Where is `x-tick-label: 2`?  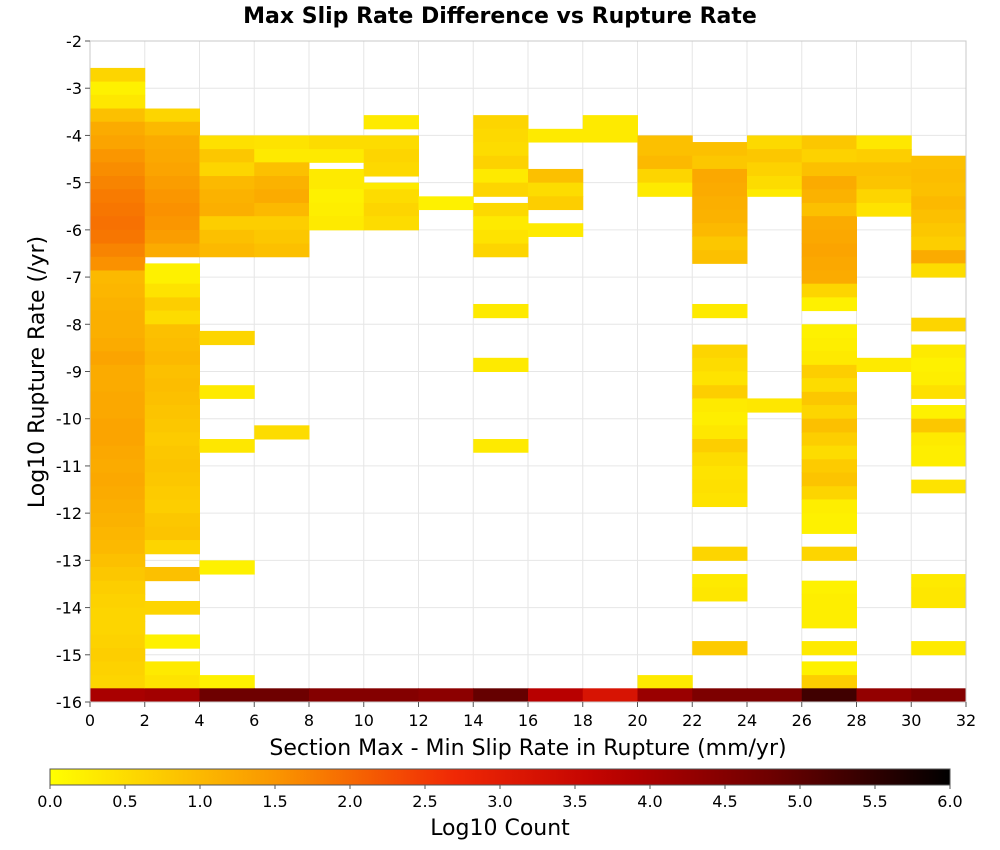
x-tick-label: 2 is located at coordinates (145, 720).